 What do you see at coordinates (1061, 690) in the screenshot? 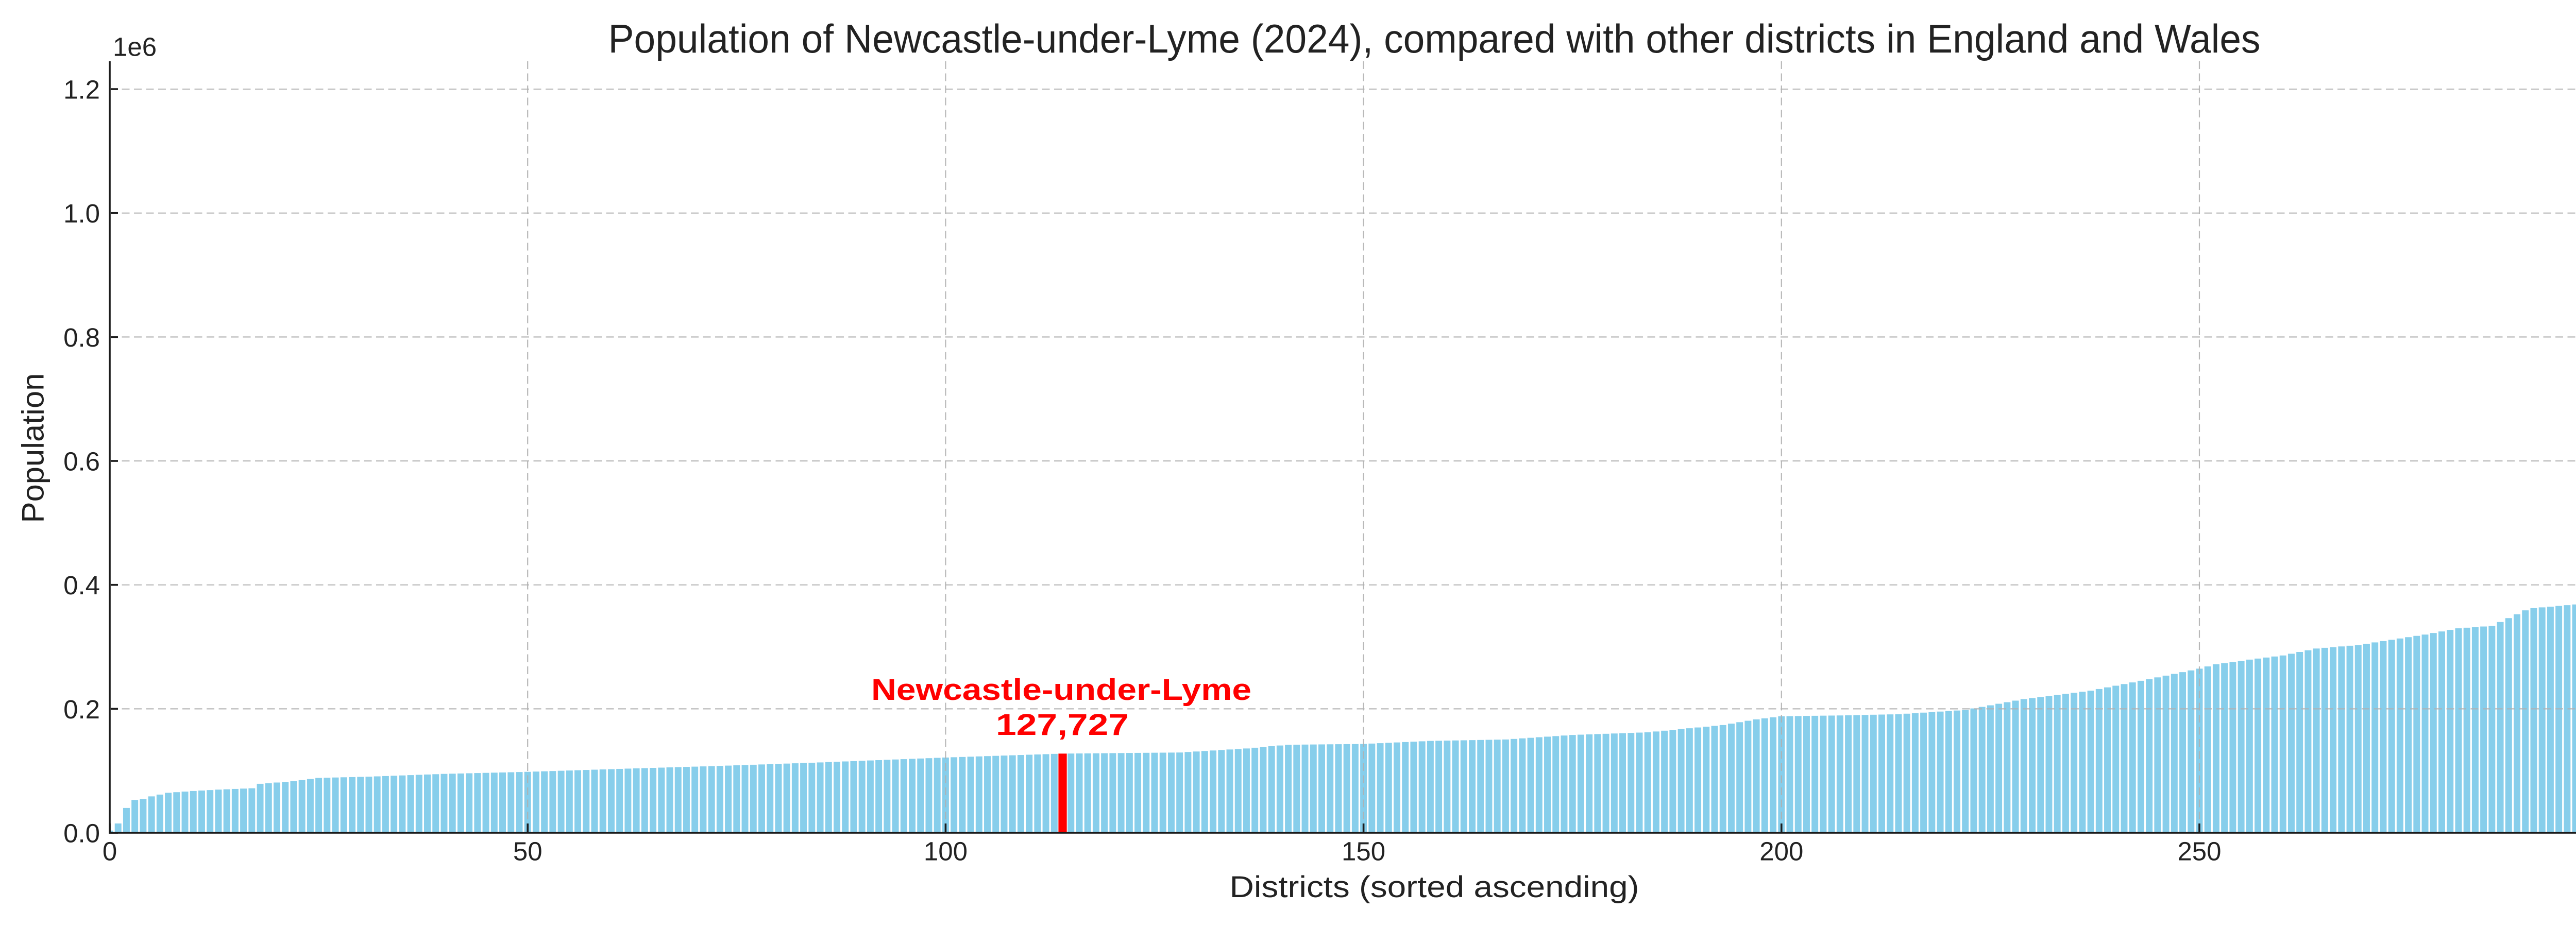
I see `svg-text: Newcastle-under-Lyme` at bounding box center [1061, 690].